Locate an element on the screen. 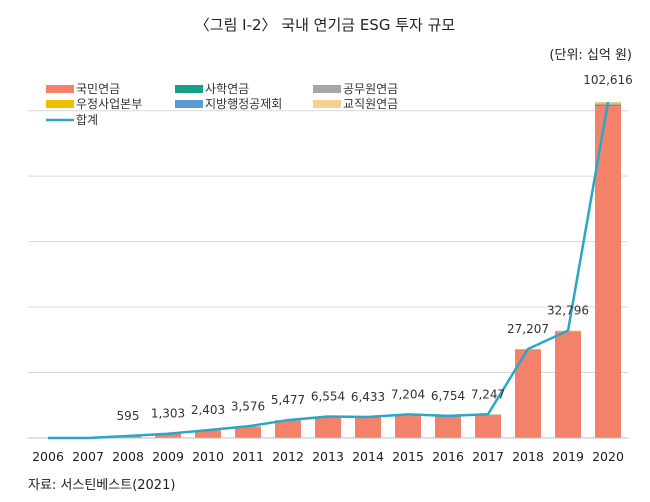 The width and height of the screenshot is (650, 502). total-data-label: 7,247 is located at coordinates (488, 394).